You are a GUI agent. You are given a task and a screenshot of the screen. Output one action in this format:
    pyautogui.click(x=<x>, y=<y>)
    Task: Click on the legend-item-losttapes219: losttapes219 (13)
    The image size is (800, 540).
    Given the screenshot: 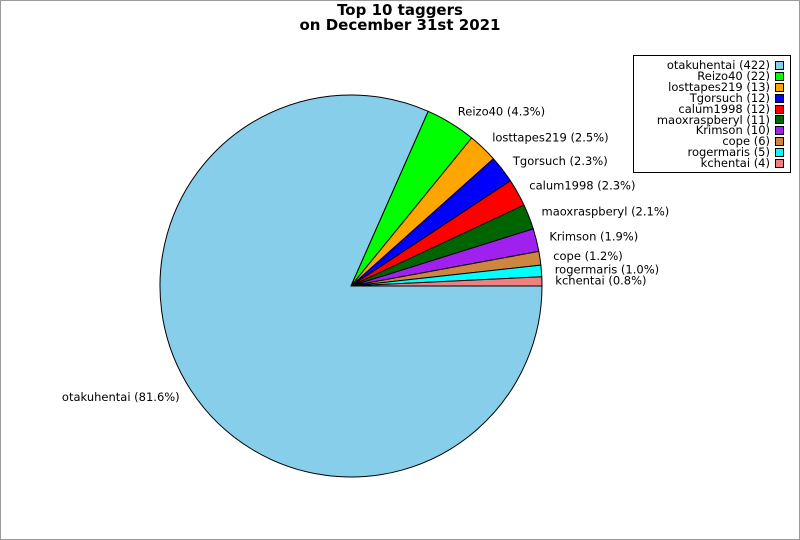 What is the action you would take?
    pyautogui.click(x=711, y=86)
    